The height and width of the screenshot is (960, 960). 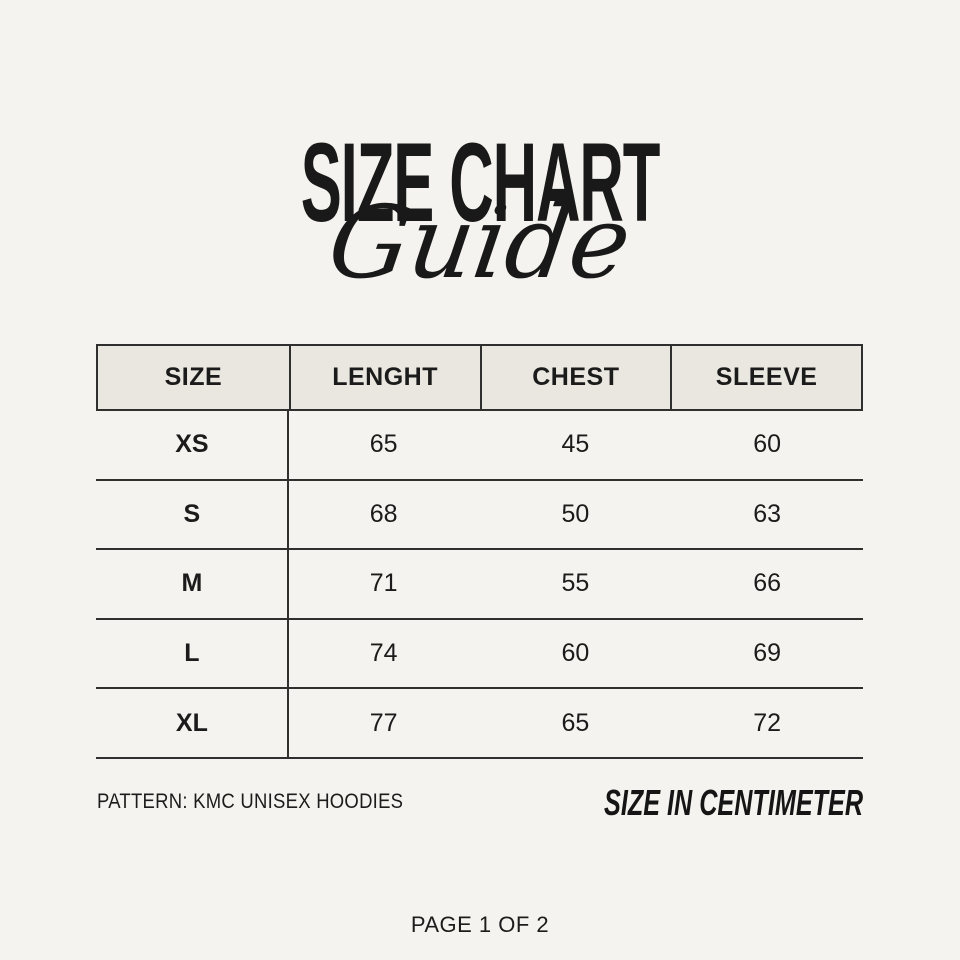 What do you see at coordinates (383, 722) in the screenshot?
I see `table-cell-length: 77` at bounding box center [383, 722].